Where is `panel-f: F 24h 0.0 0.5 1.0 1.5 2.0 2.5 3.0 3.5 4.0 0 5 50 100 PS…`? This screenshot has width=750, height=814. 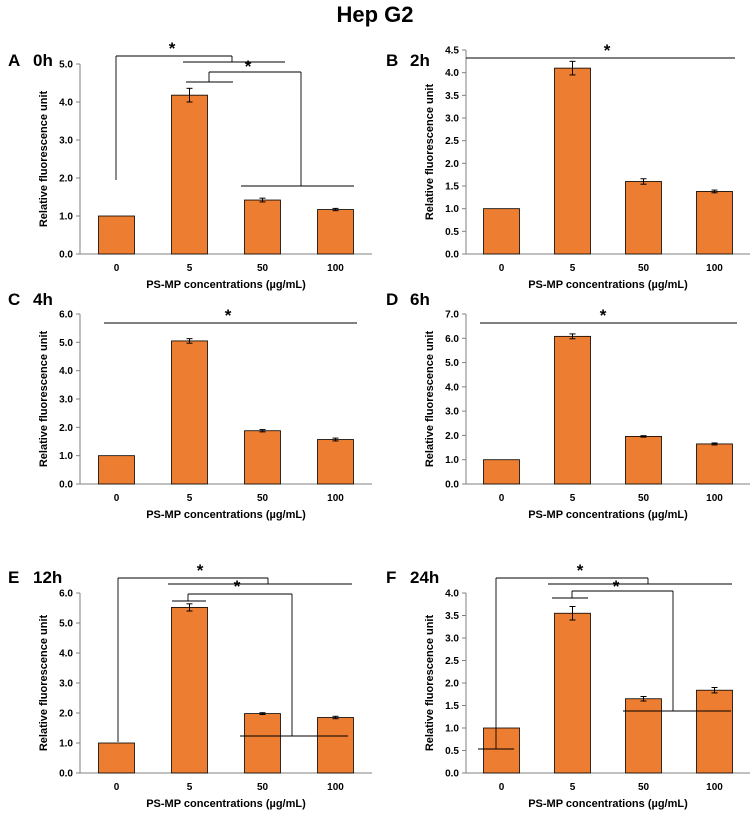
panel-f: F 24h 0.0 0.5 1.0 1.5 2.0 2.5 3.0 3.5 4.0 0 5 50 100 PS… is located at coordinates (568, 685).